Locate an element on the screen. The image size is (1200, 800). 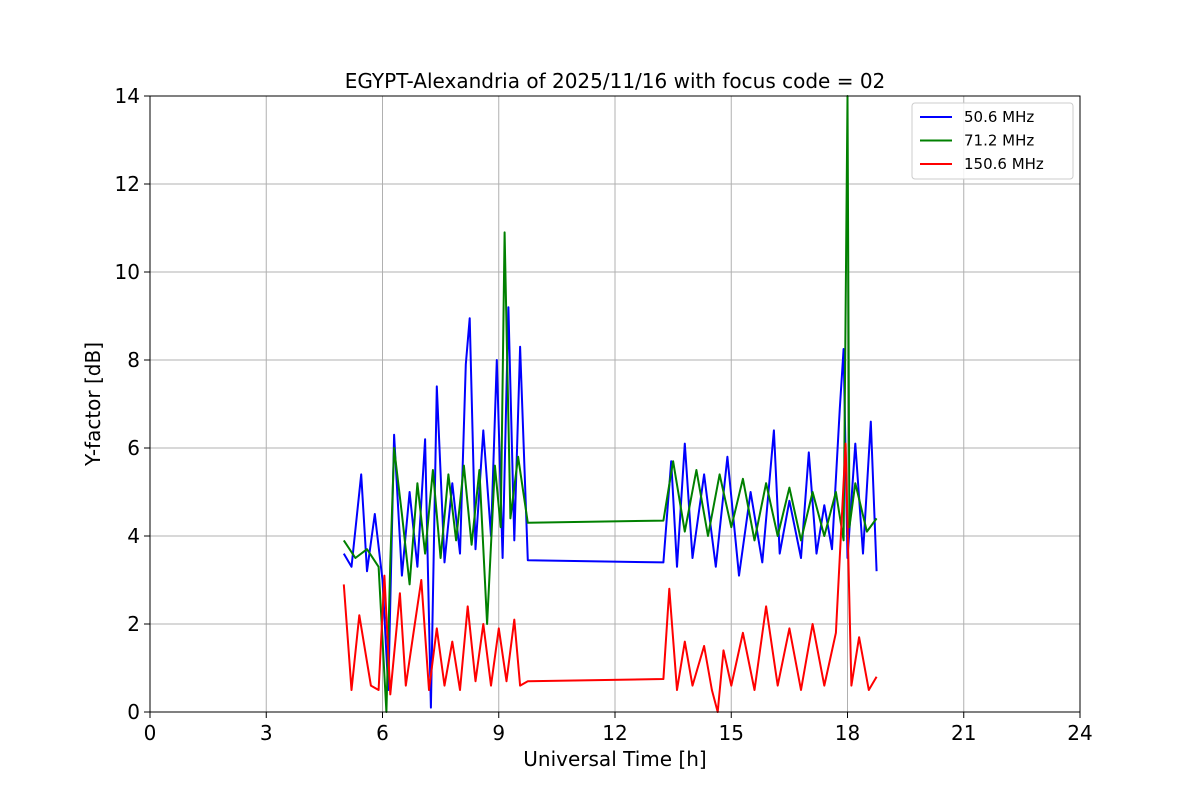
x-axis: 0 3 6 9 12 15 18 21 24 is located at coordinates (618, 728).